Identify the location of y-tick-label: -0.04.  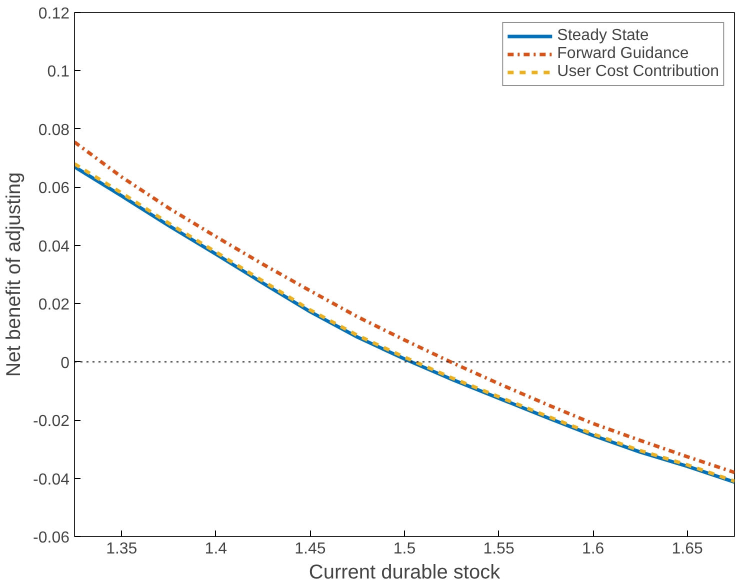
(51, 479).